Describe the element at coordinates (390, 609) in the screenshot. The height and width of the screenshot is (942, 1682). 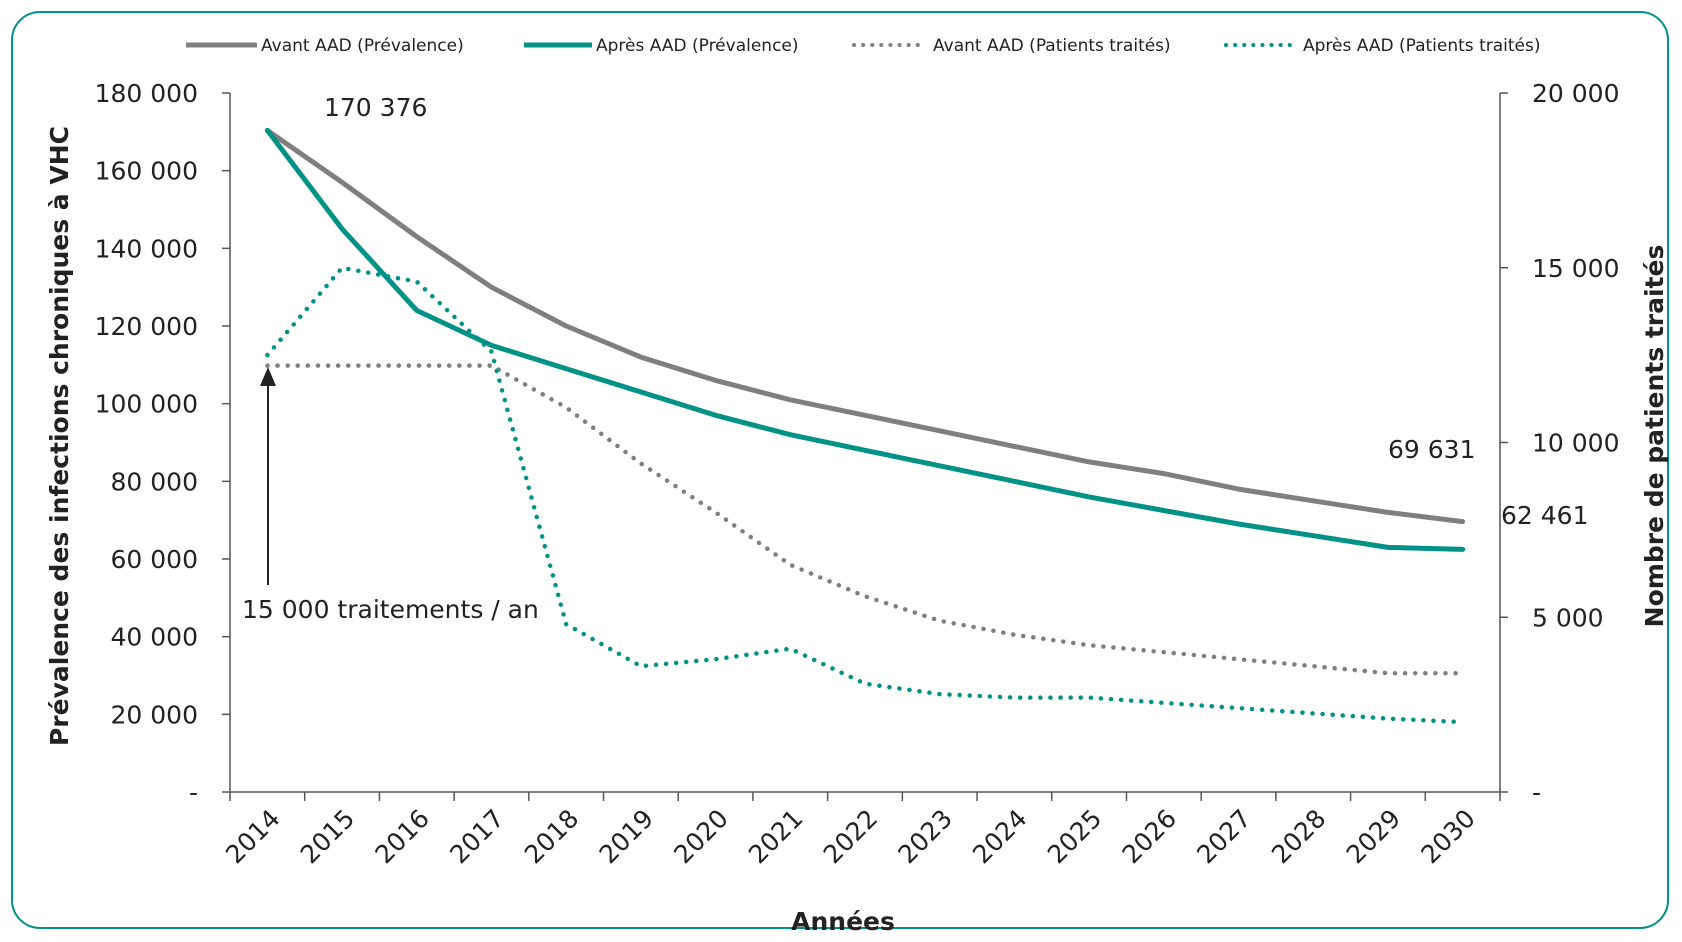
I see `annotation-arrow-note: 15 000 traitements / an` at that location.